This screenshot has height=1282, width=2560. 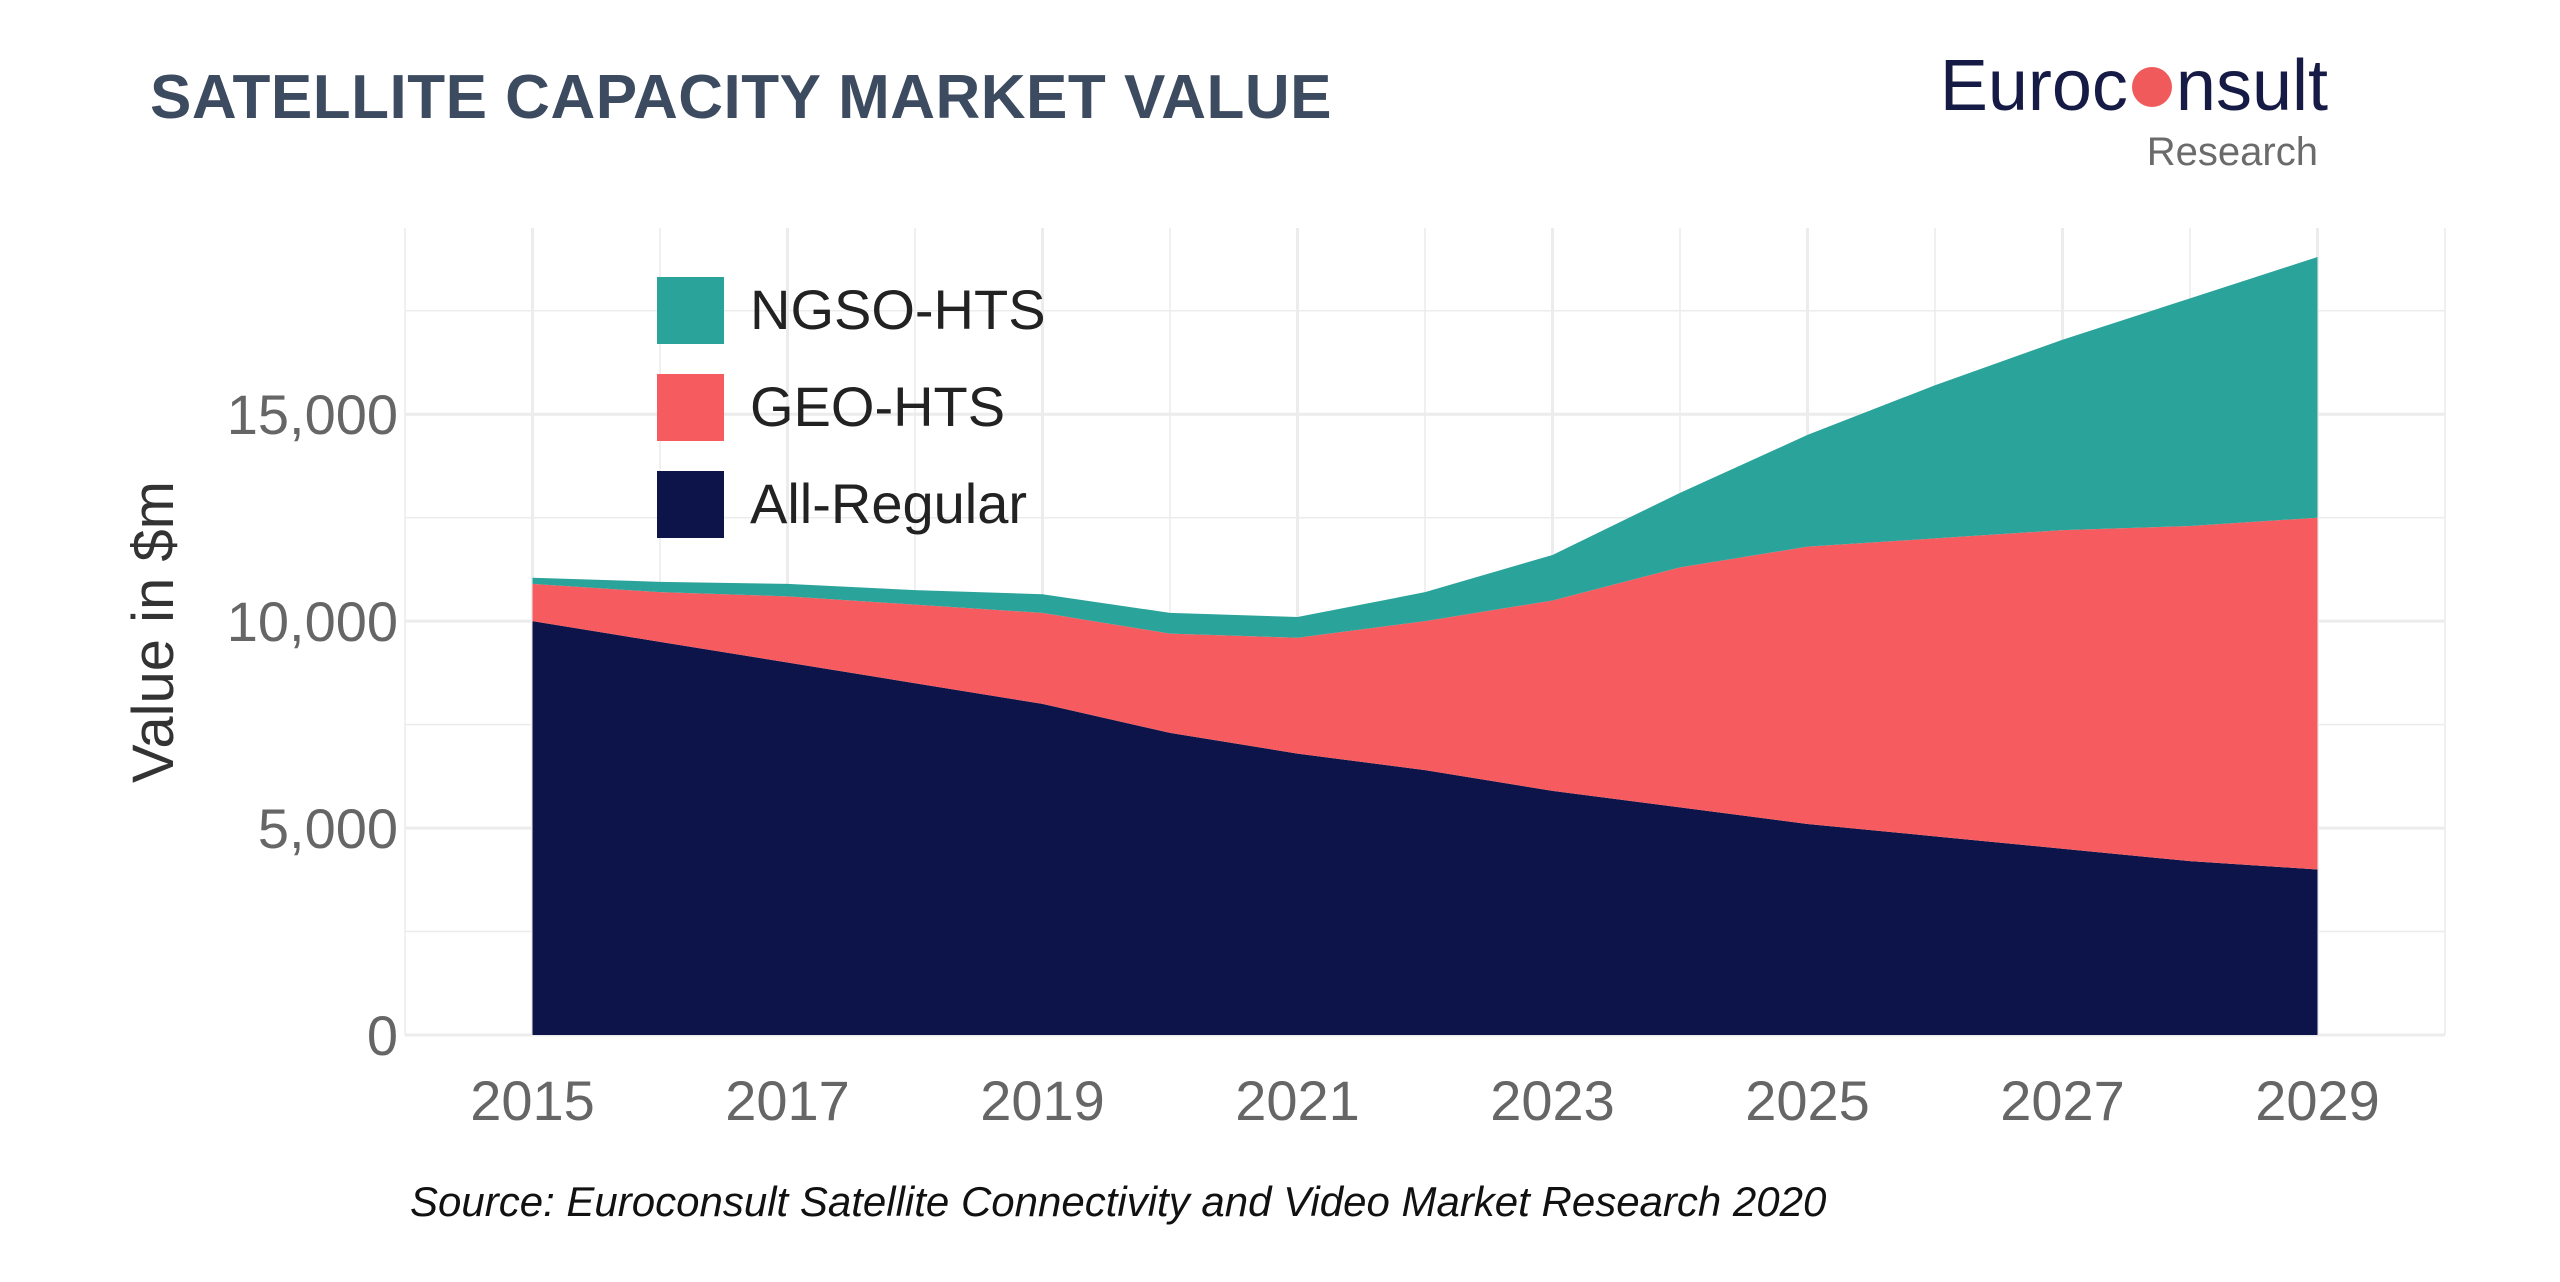 I want to click on x-tick-label: 2019, so click(x=1042, y=1100).